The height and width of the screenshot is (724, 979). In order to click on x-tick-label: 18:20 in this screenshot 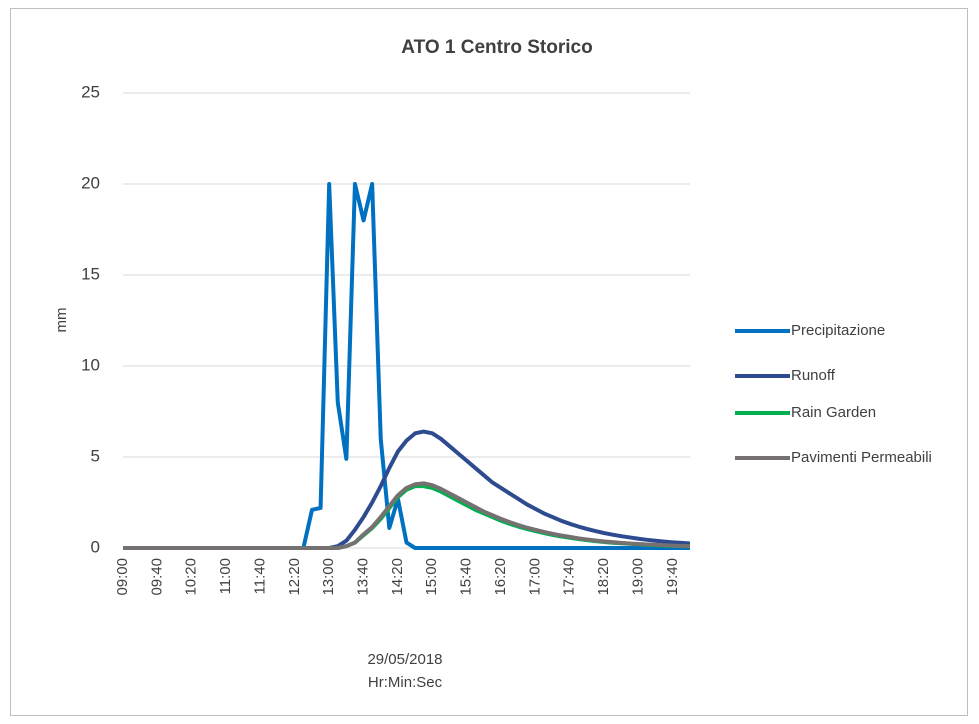, I will do `click(603, 577)`.